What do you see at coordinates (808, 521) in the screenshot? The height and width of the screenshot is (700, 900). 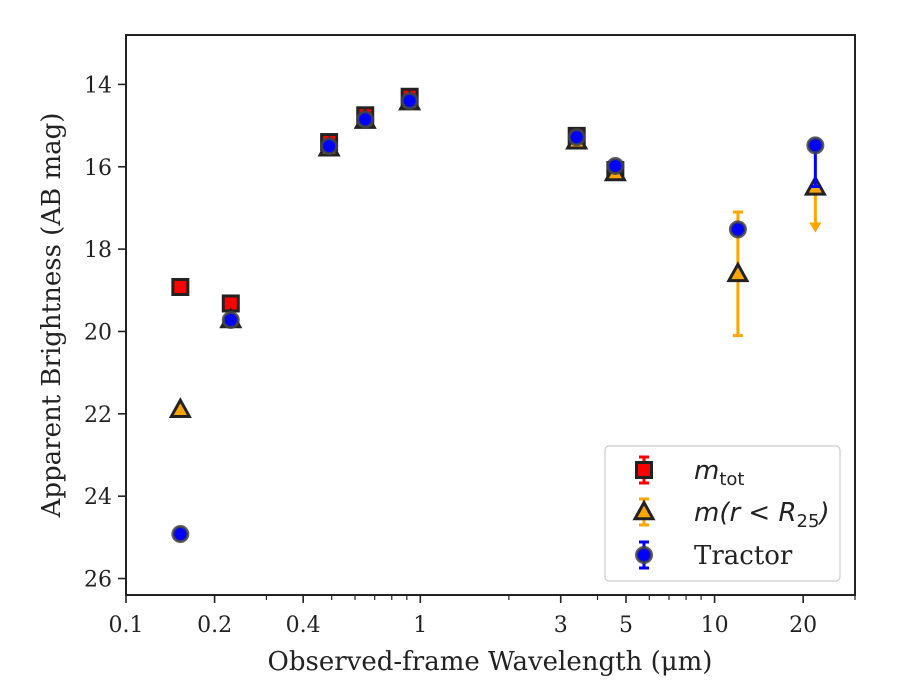 I see `legend-label-1-sub: 25` at bounding box center [808, 521].